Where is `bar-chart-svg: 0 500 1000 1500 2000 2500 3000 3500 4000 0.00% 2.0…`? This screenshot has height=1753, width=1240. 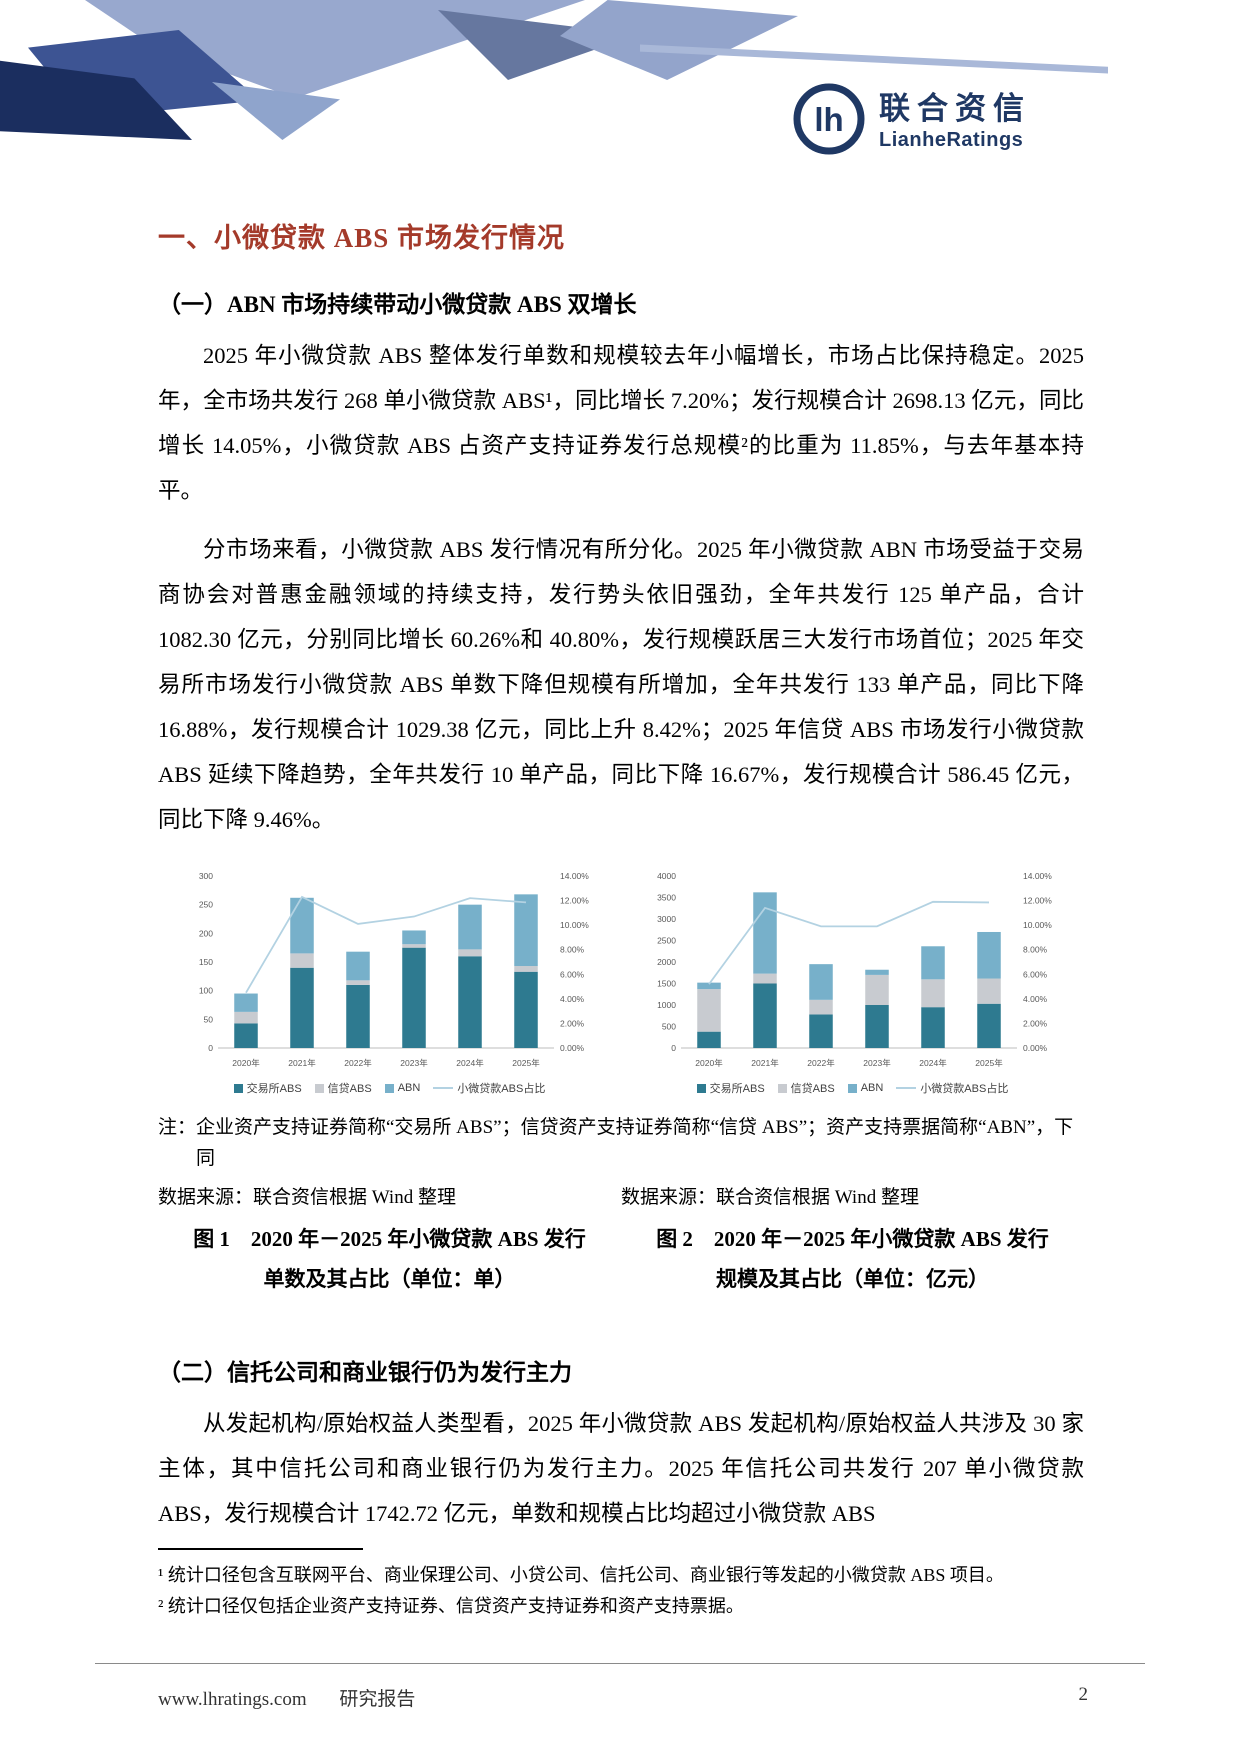 bar-chart-svg: 0 500 1000 1500 2000 2500 3000 3500 4000 0.00% 2.0… is located at coordinates (854, 969).